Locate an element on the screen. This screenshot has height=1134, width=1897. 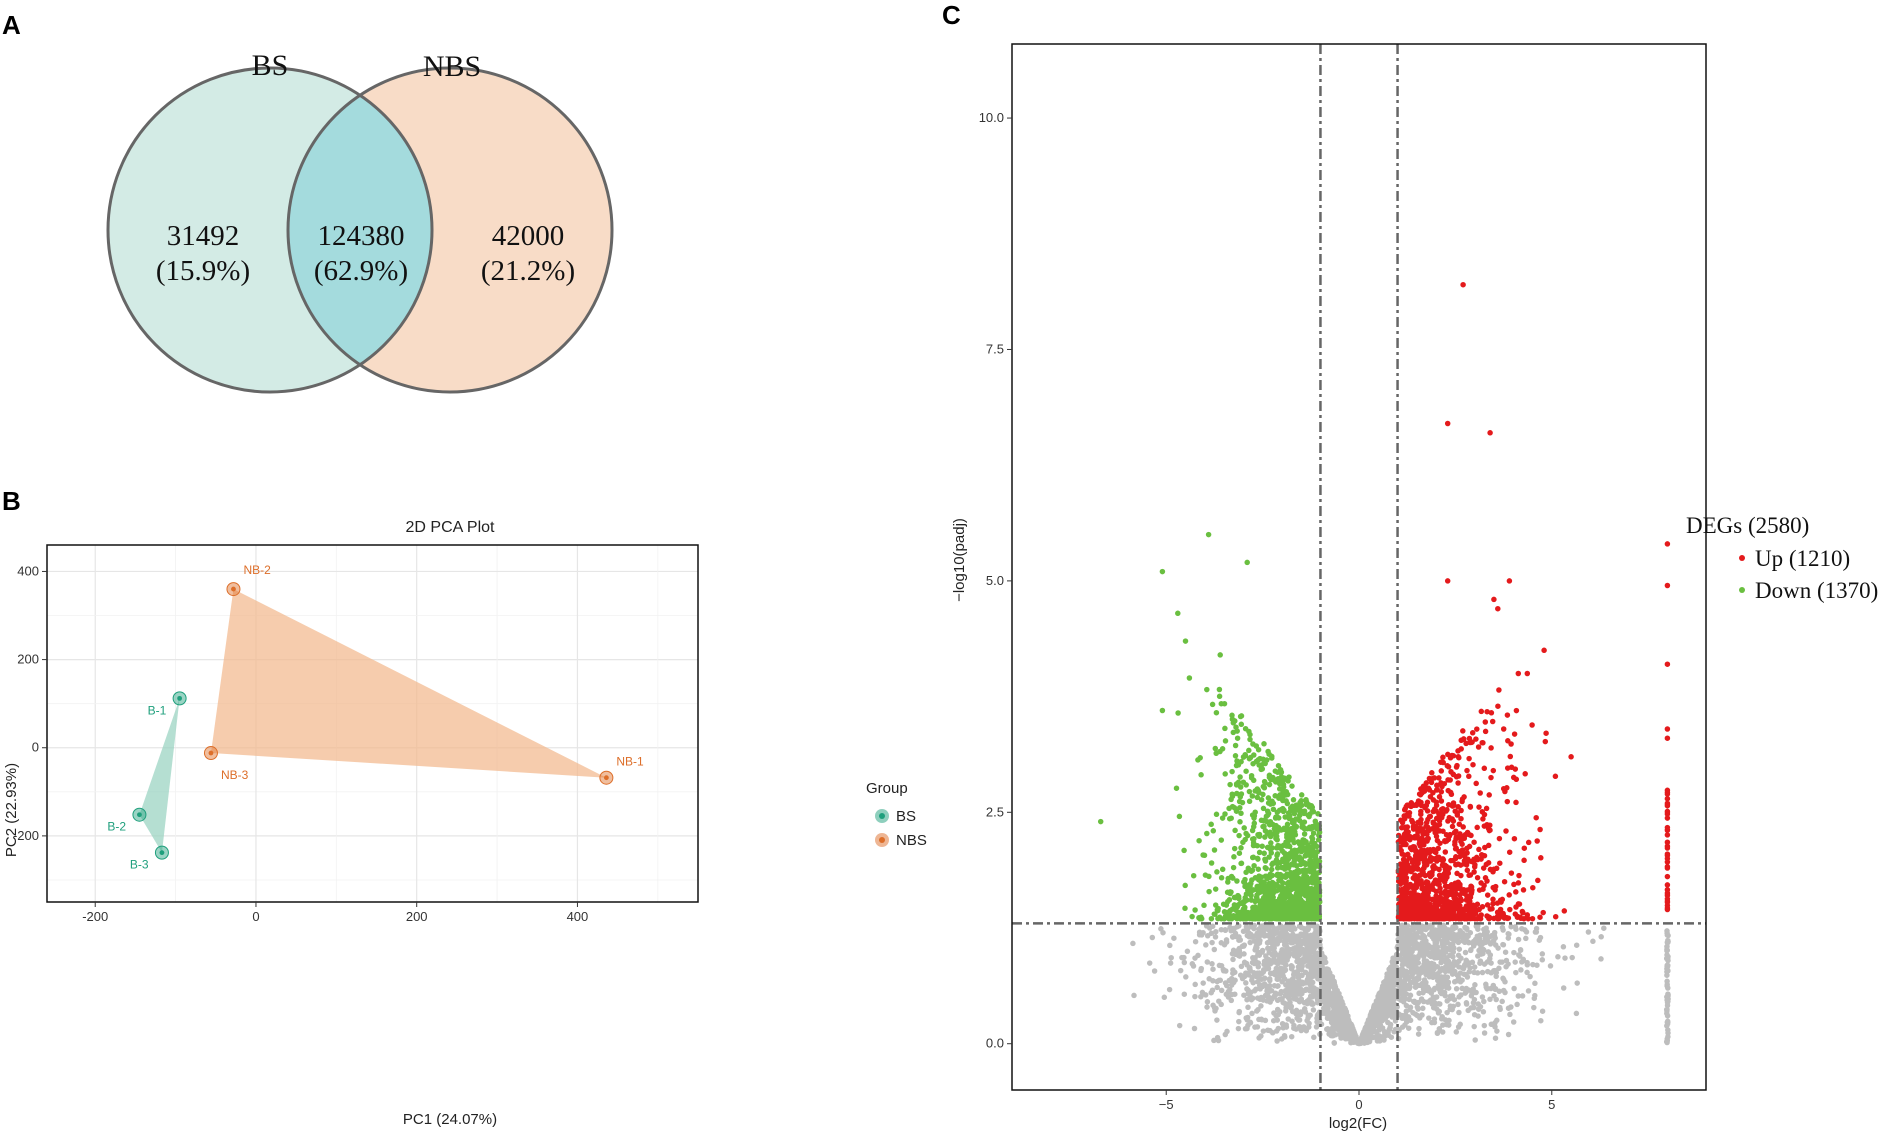
venn-nbs-only-count: 42000 is located at coordinates (528, 236).